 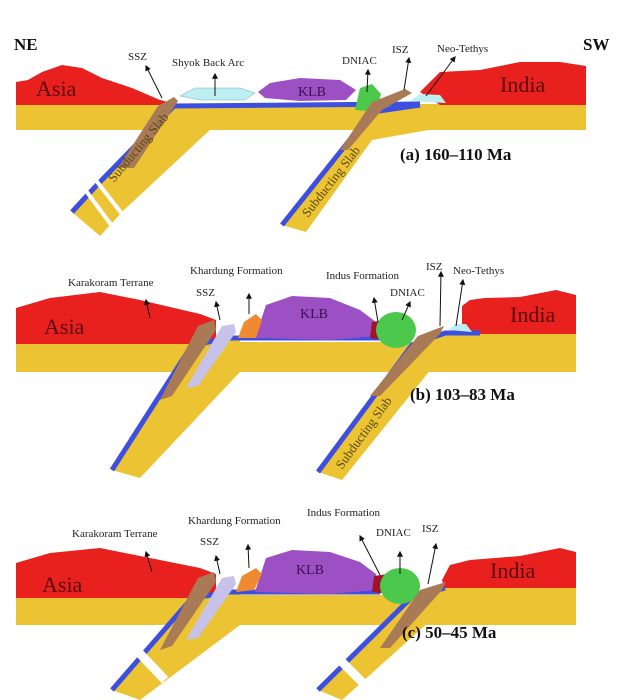 I want to click on panel-a-caption: (a) 160–110 Ma, so click(x=456, y=154).